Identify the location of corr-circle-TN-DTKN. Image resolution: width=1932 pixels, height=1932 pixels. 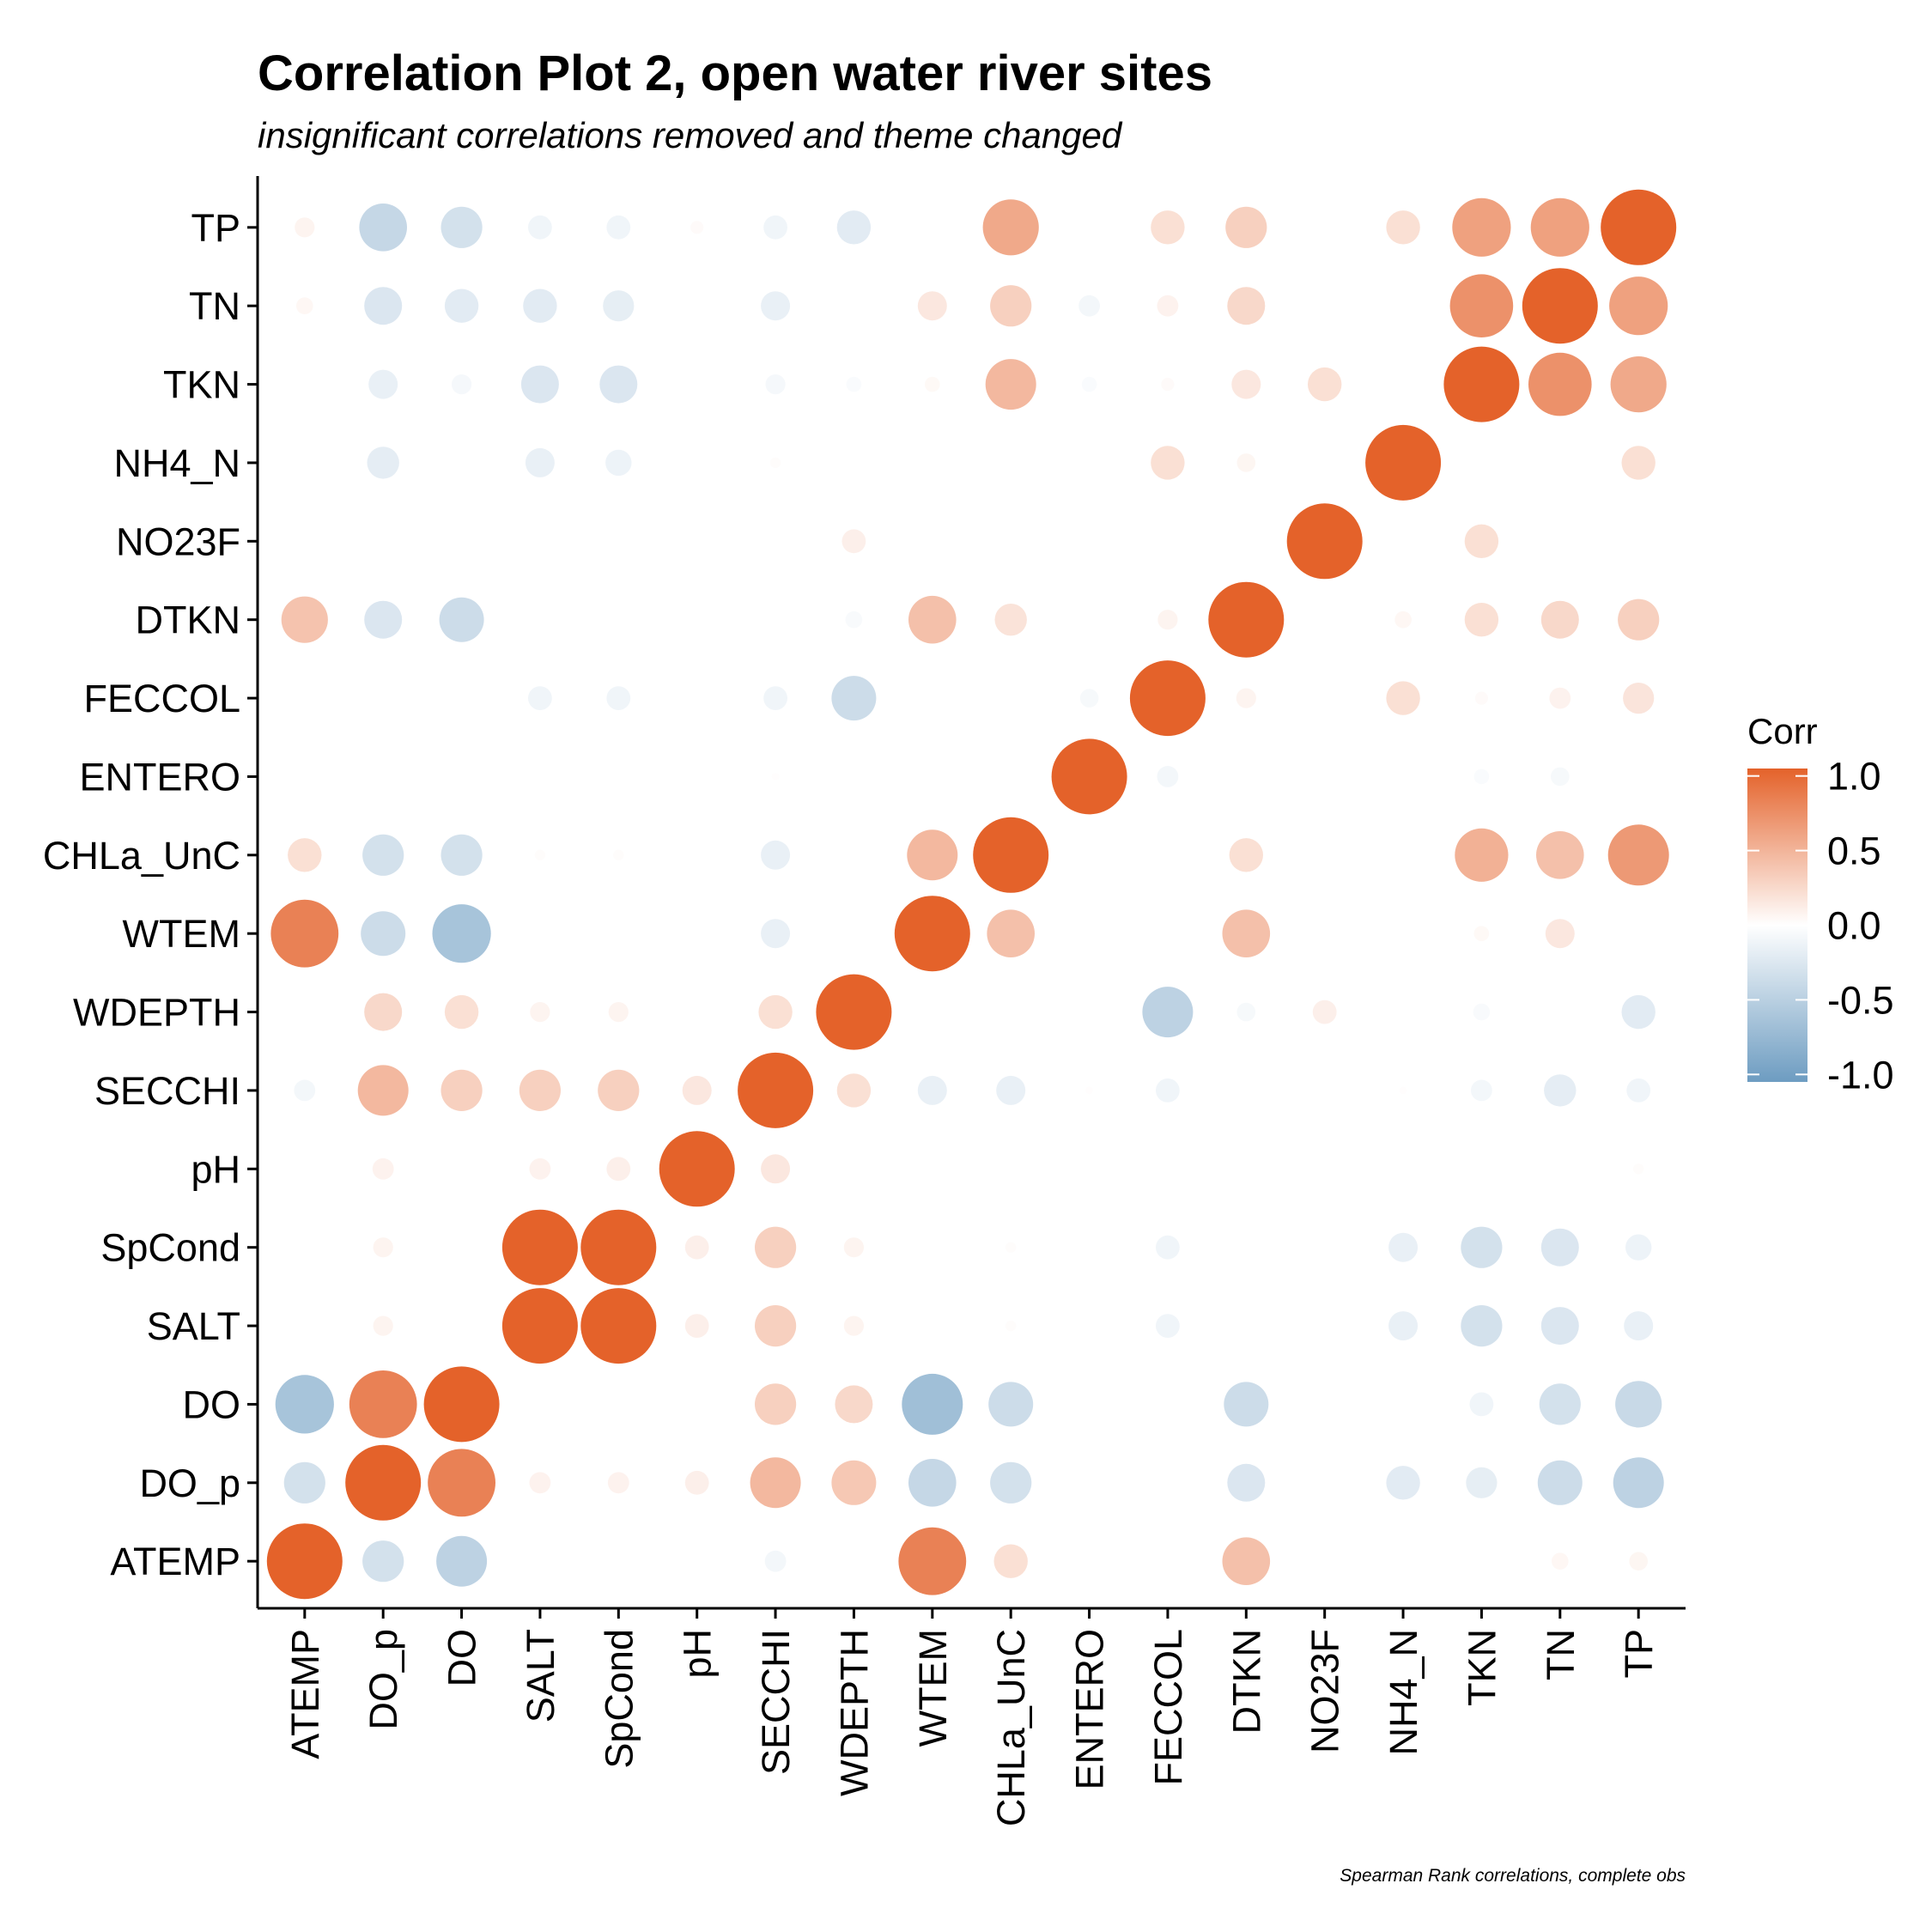
(1246, 306).